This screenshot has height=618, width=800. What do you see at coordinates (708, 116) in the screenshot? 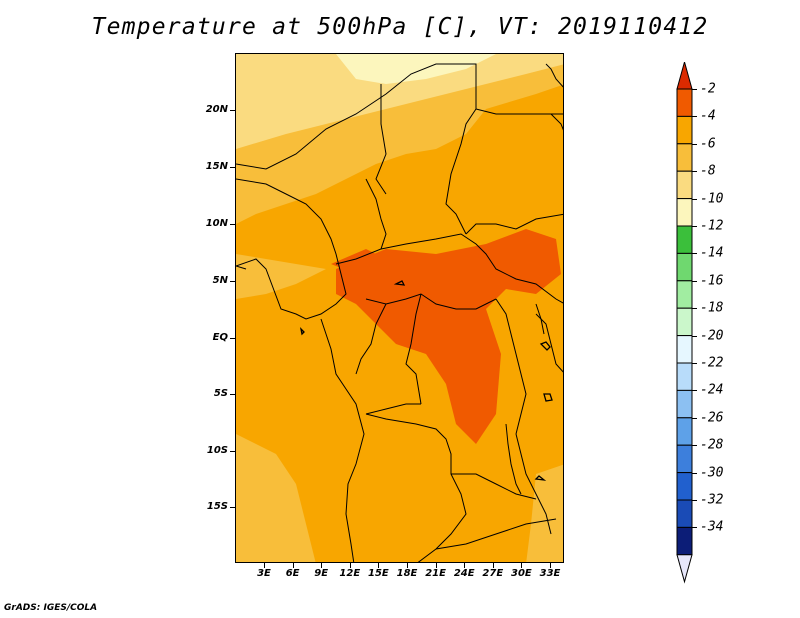
I see `colorbar-label: -4` at bounding box center [708, 116].